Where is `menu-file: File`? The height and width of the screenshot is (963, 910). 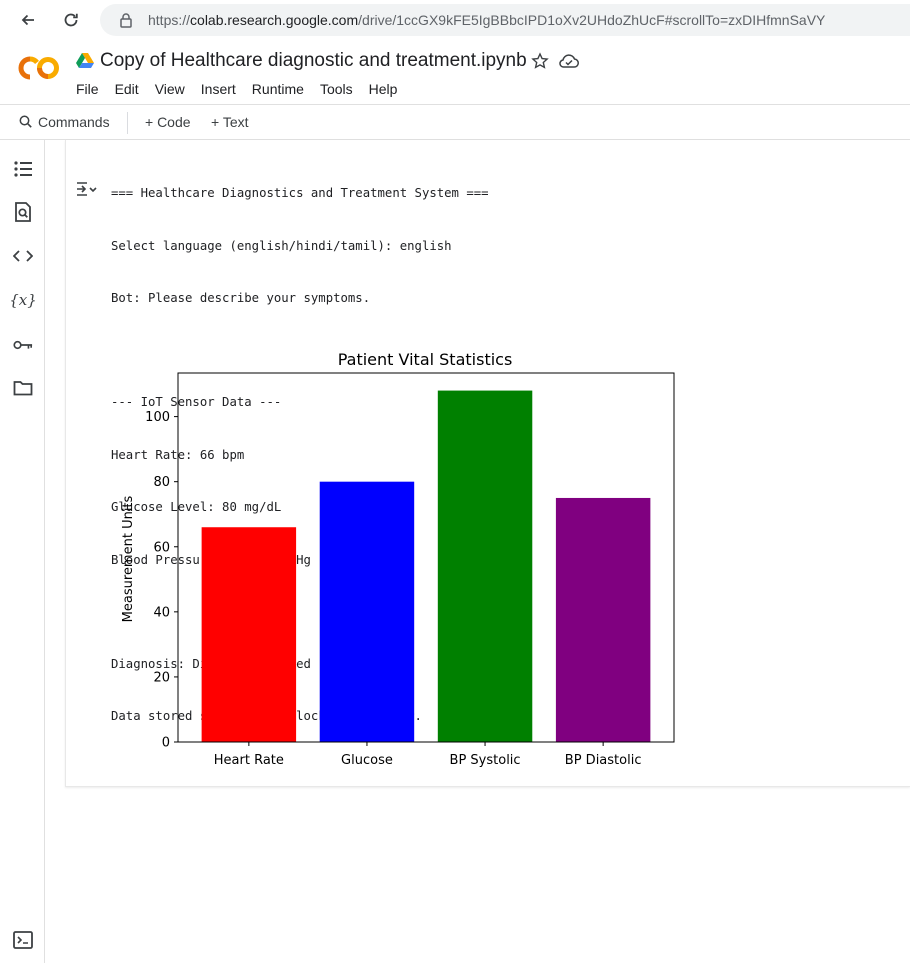
menu-file: File is located at coordinates (87, 89).